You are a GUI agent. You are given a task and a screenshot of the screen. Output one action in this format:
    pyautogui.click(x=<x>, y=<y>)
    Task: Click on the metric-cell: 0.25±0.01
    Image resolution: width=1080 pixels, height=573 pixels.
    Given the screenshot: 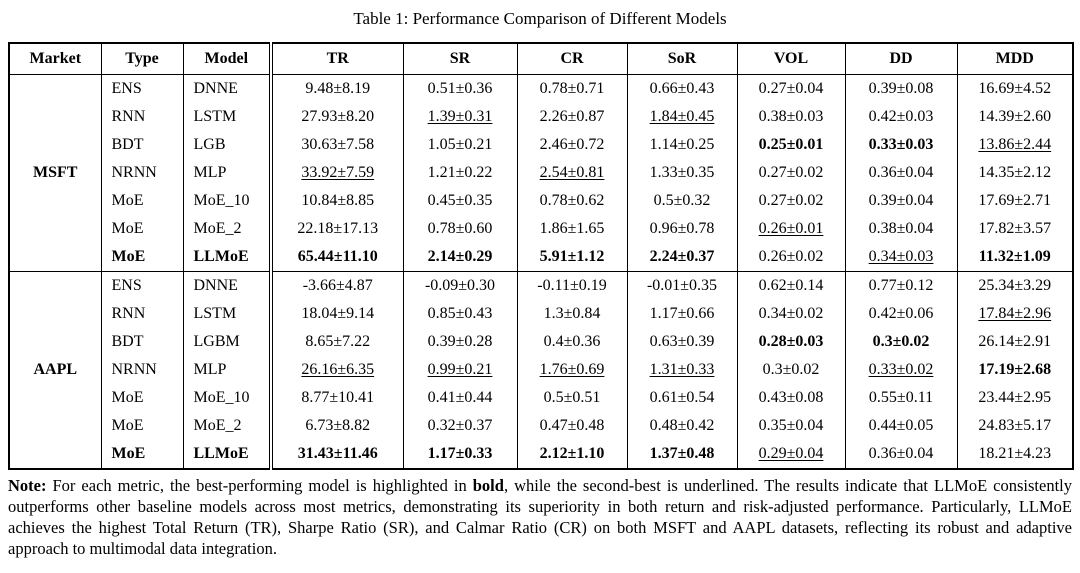 What is the action you would take?
    pyautogui.click(x=791, y=145)
    